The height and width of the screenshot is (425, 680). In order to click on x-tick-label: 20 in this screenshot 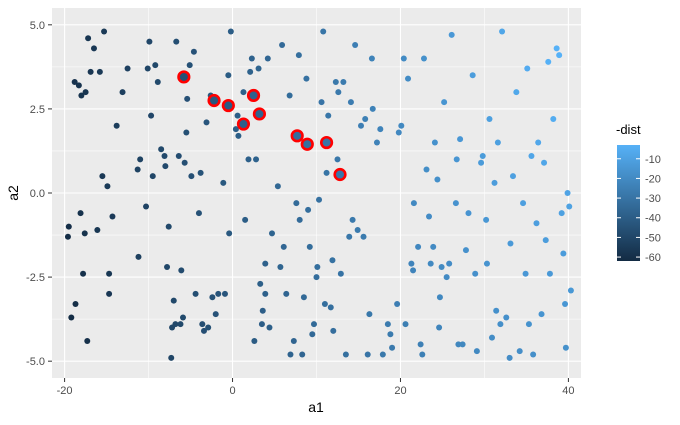, I will do `click(400, 391)`.